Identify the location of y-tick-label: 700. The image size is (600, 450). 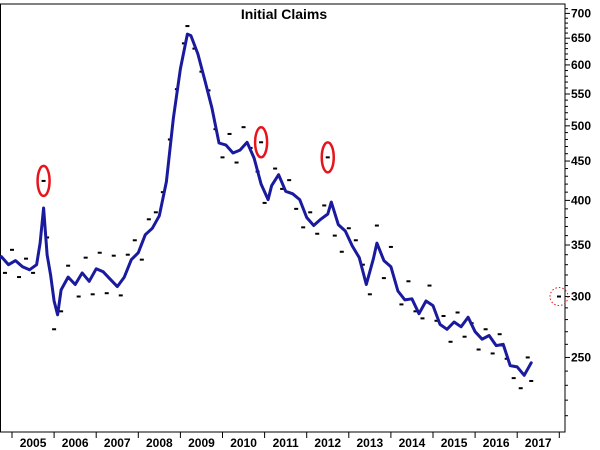
(581, 13).